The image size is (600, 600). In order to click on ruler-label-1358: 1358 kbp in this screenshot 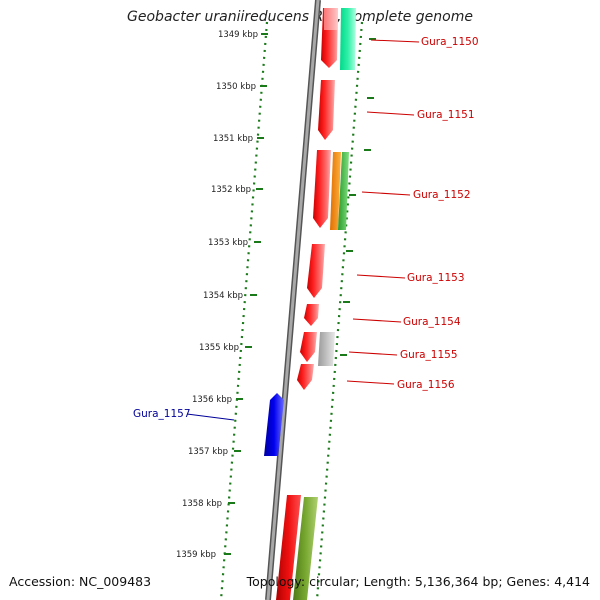, I will do `click(202, 504)`.